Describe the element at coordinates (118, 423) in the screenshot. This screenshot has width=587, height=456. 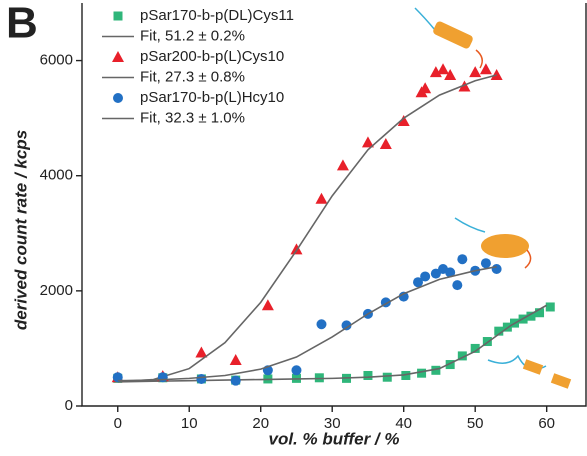
I see `x-tick-label: 0` at that location.